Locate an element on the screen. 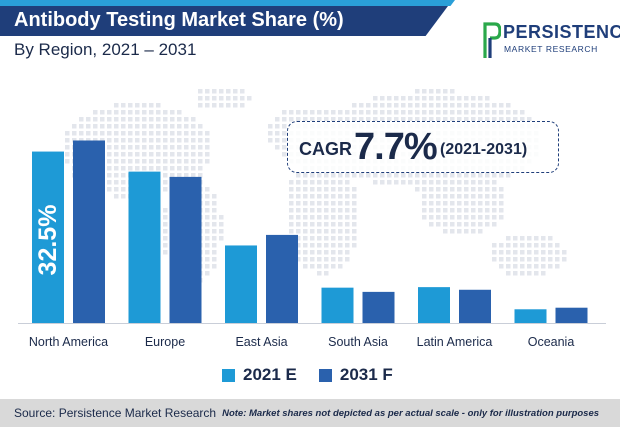 This screenshot has height=427, width=620. persistence-logo: PERSISTENCE MARKET RESEARCH is located at coordinates (551, 42).